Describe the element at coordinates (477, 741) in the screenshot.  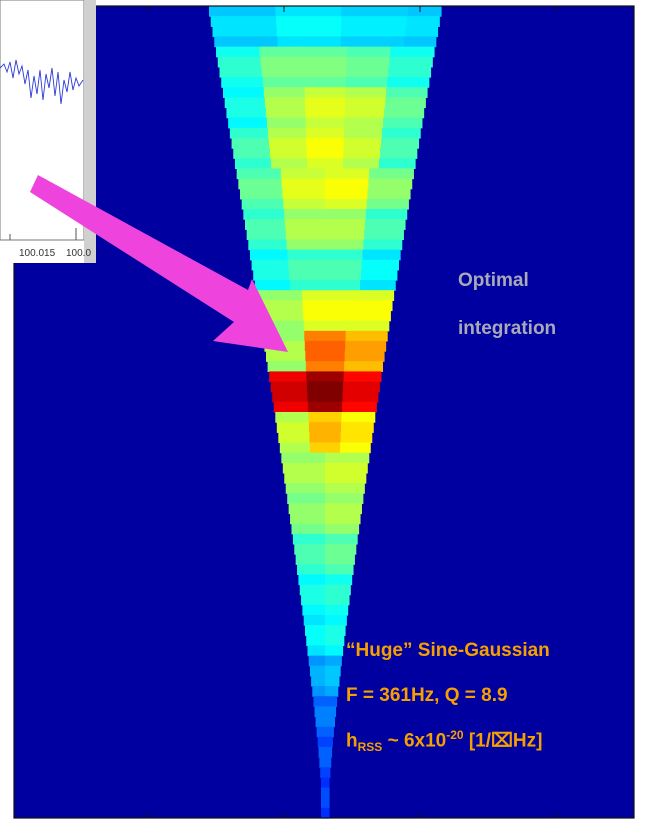
I see `hrss-tail: [1/` at that location.